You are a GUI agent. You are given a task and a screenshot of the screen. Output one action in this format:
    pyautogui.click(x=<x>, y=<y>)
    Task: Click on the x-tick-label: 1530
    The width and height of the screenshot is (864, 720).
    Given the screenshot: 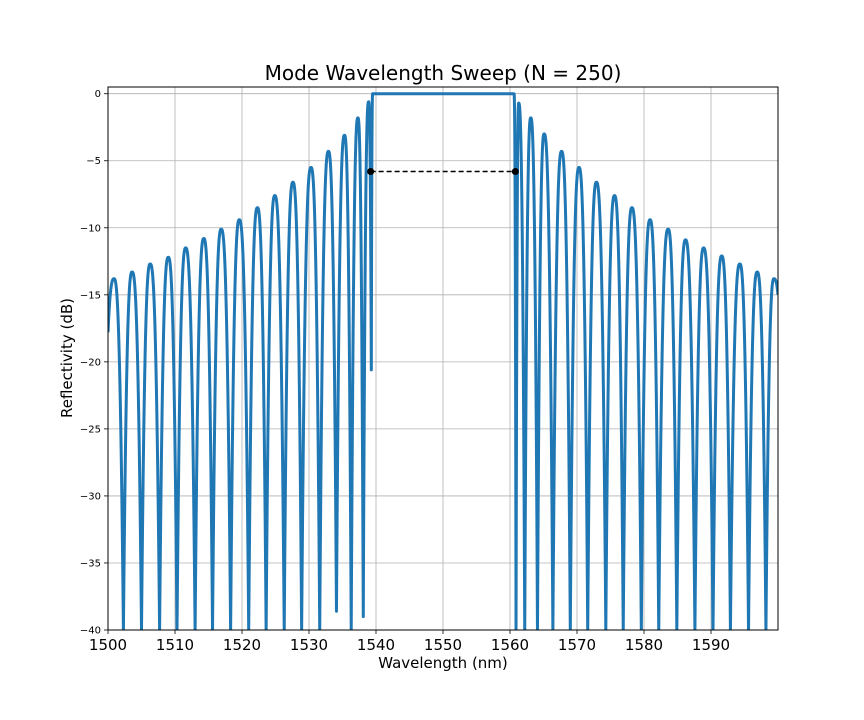 What is the action you would take?
    pyautogui.click(x=309, y=645)
    